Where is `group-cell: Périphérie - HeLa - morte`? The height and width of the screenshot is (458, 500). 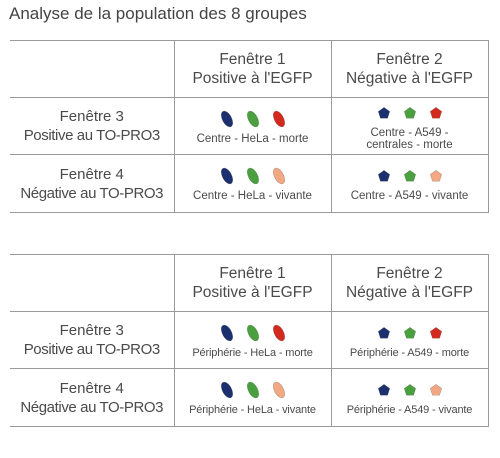
group-cell: Périphérie - HeLa - morte is located at coordinates (252, 340).